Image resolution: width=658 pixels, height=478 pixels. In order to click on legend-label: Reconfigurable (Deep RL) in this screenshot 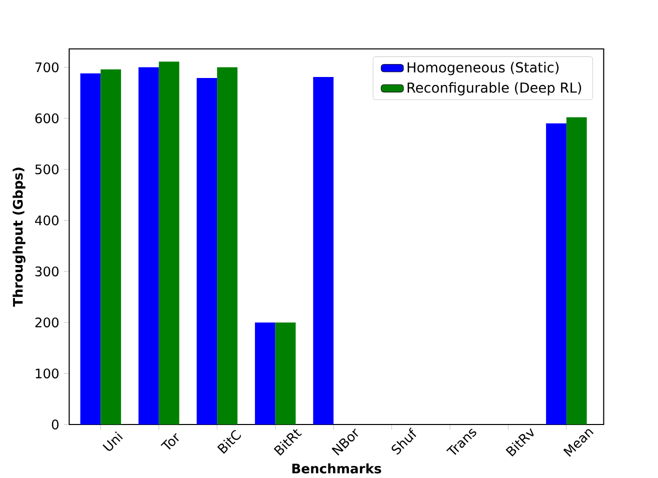, I will do `click(495, 89)`.